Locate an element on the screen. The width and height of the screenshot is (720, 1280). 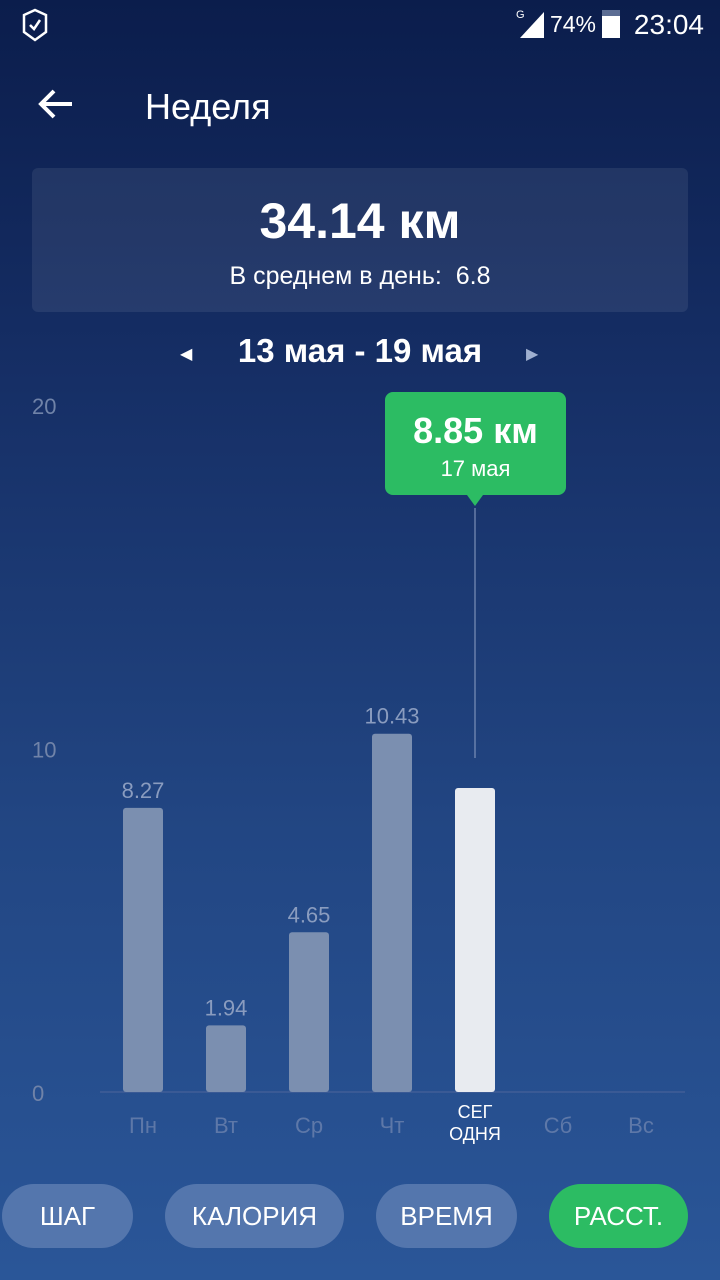
tab-steps: ШАГ is located at coordinates (67, 1216).